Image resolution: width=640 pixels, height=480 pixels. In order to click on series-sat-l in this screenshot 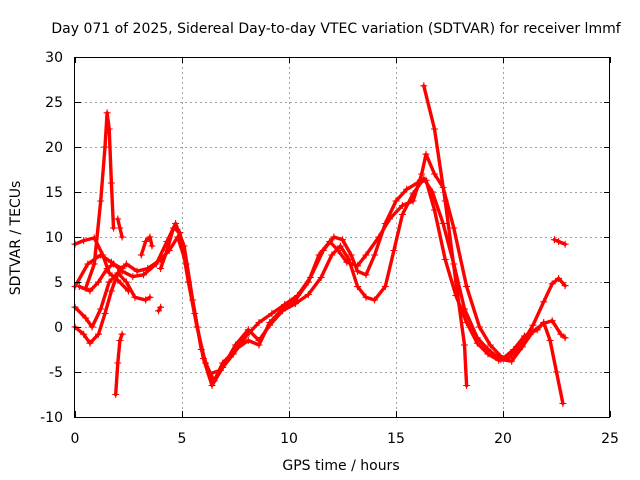, I will do `click(445, 235)`.